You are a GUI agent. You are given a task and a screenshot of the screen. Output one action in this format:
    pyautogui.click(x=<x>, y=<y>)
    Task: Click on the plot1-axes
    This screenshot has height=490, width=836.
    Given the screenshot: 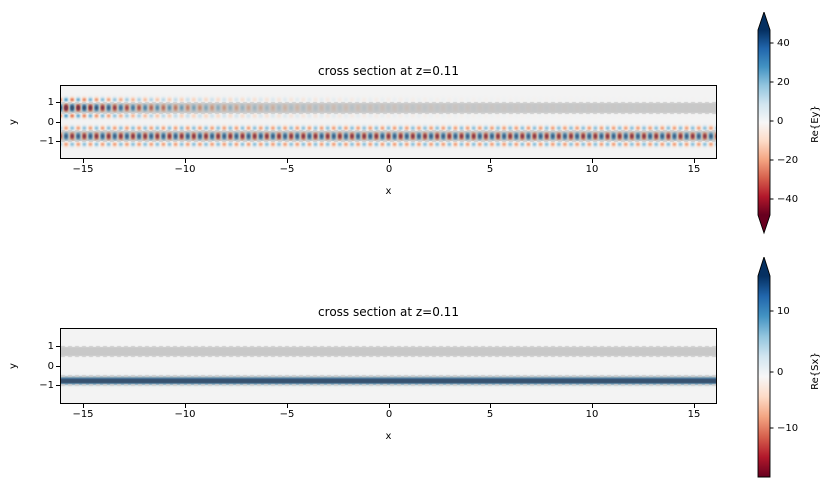 What is the action you would take?
    pyautogui.click(x=388, y=122)
    